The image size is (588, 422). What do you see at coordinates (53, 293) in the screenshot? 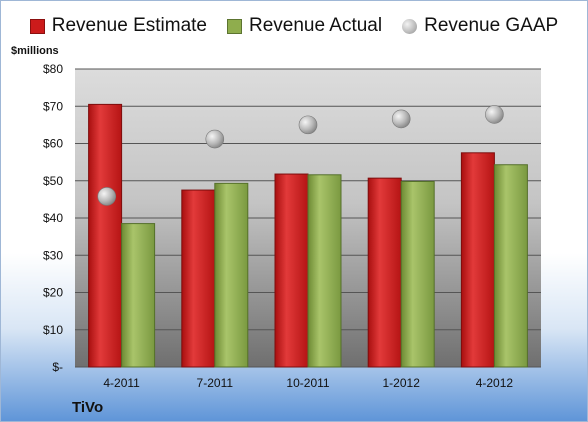
I see `y-tick-label: $20` at bounding box center [53, 293].